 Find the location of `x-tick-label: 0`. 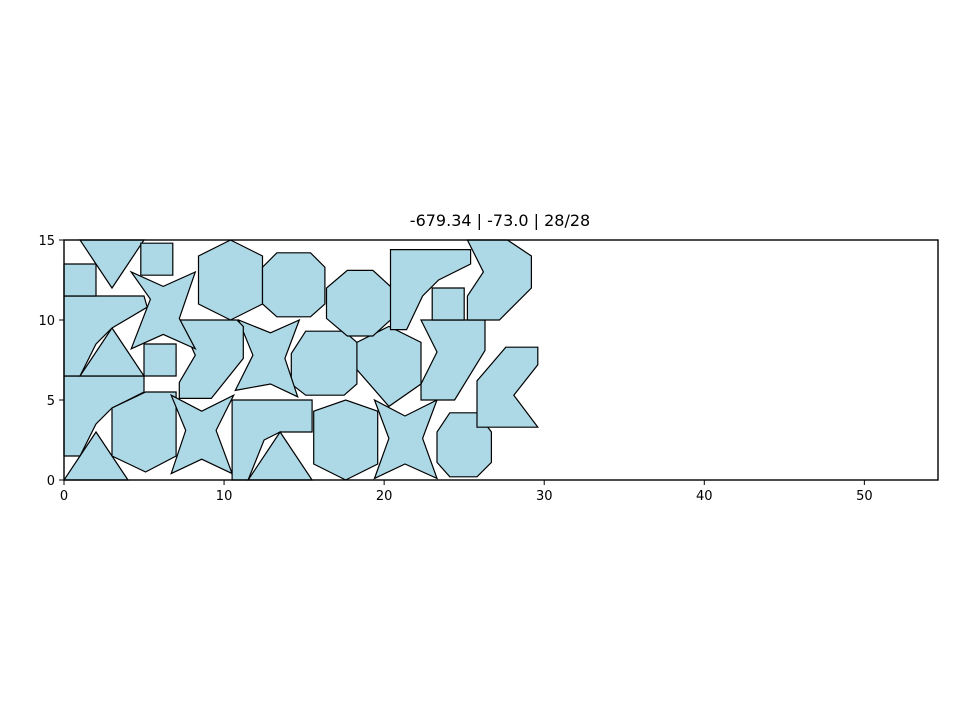

x-tick-label: 0 is located at coordinates (64, 496).